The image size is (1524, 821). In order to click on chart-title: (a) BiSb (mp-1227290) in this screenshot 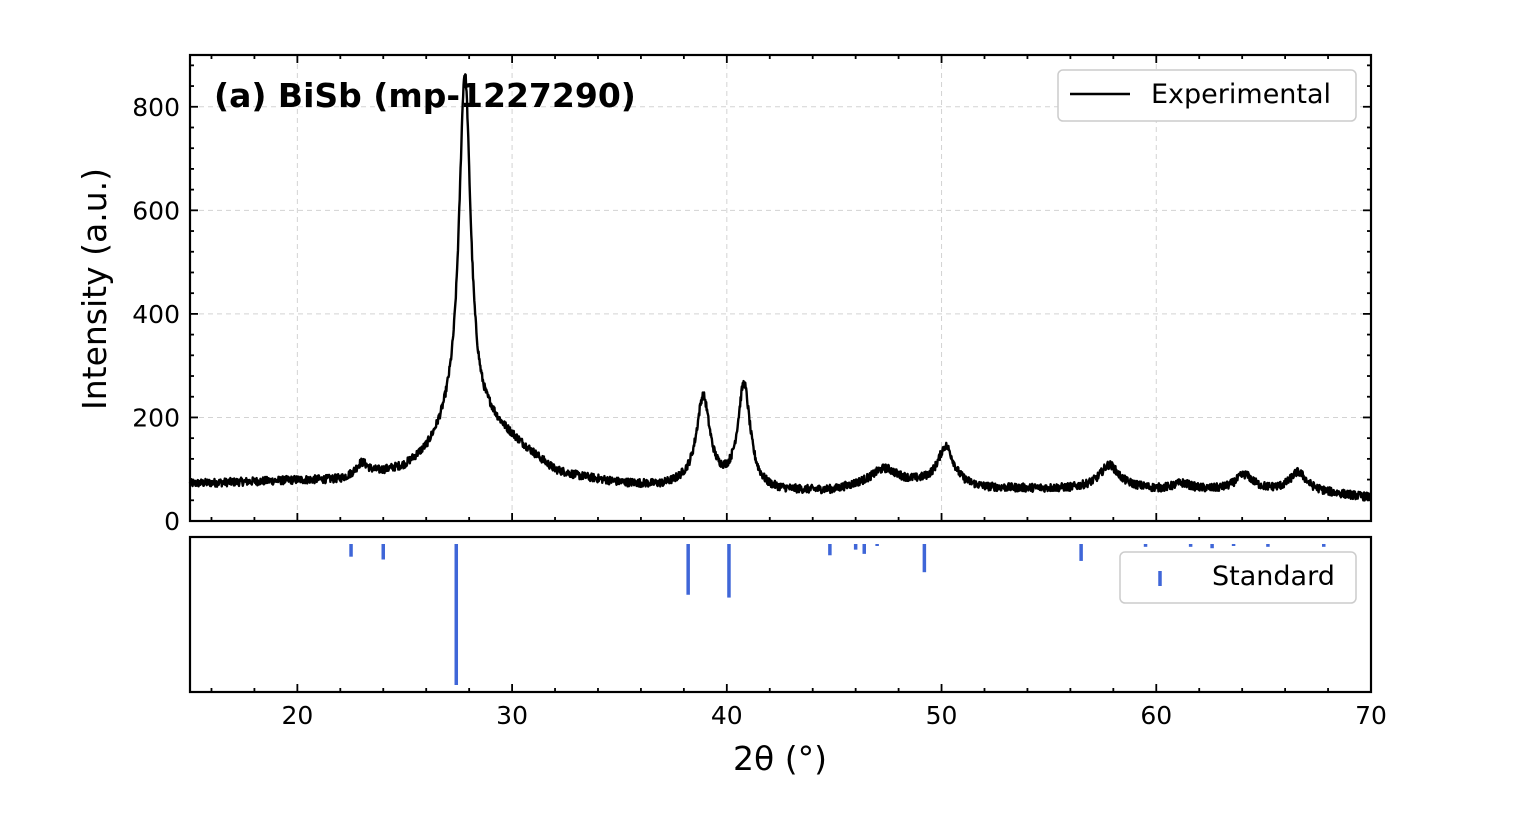, I will do `click(425, 95)`.